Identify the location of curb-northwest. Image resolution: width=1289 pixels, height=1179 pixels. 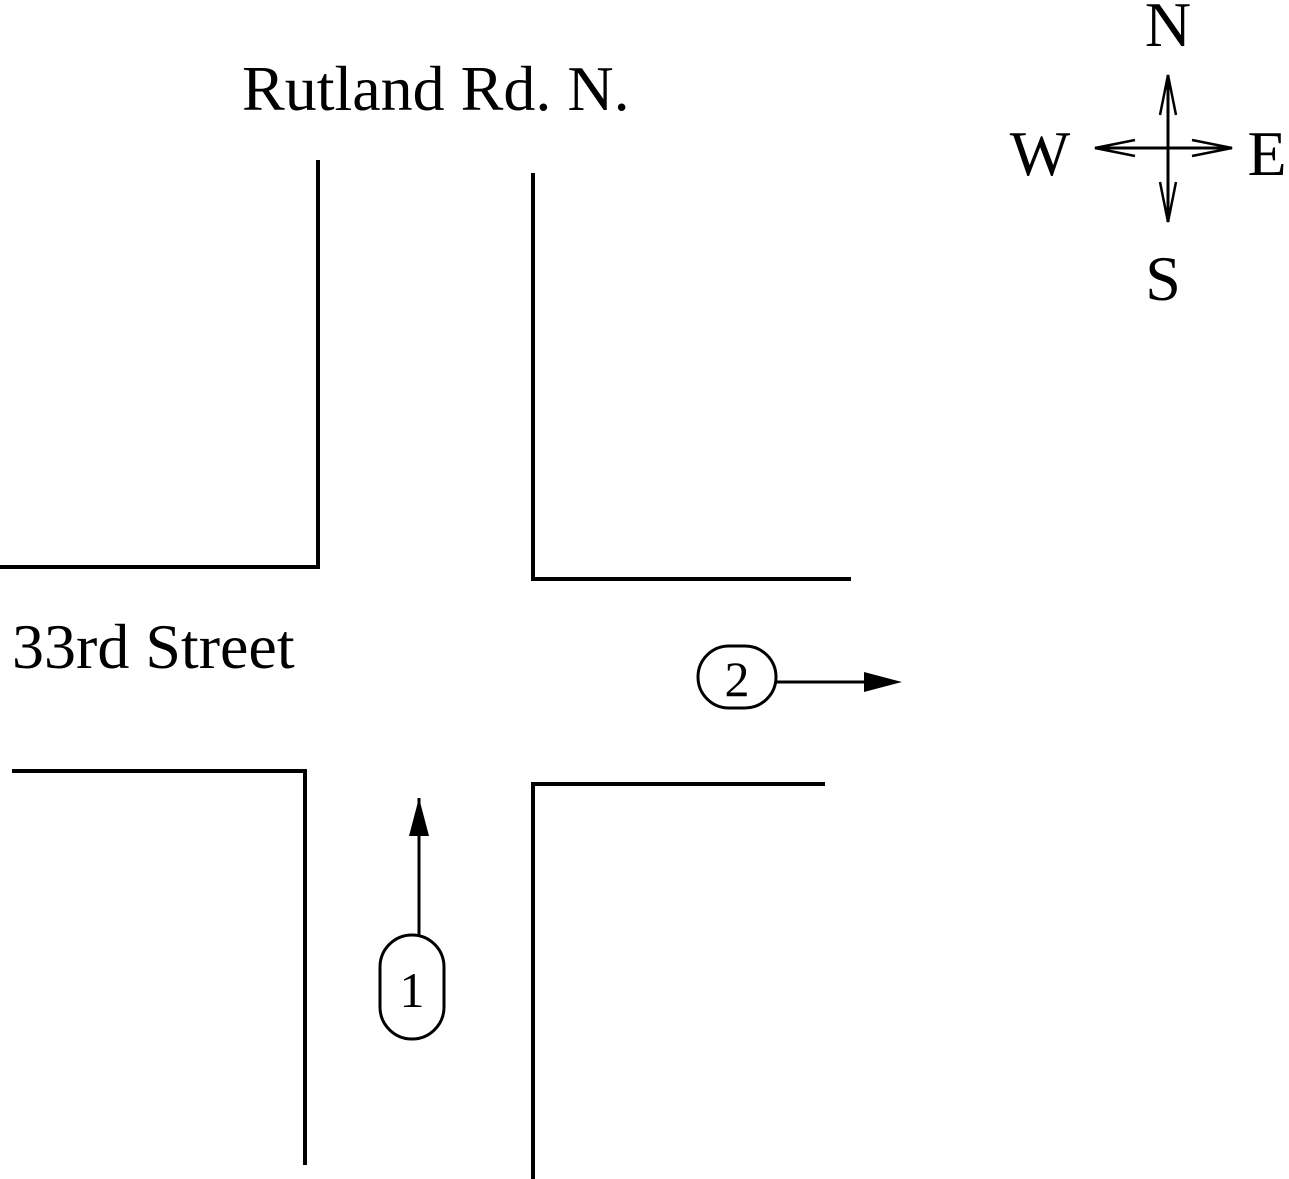
(160, 364).